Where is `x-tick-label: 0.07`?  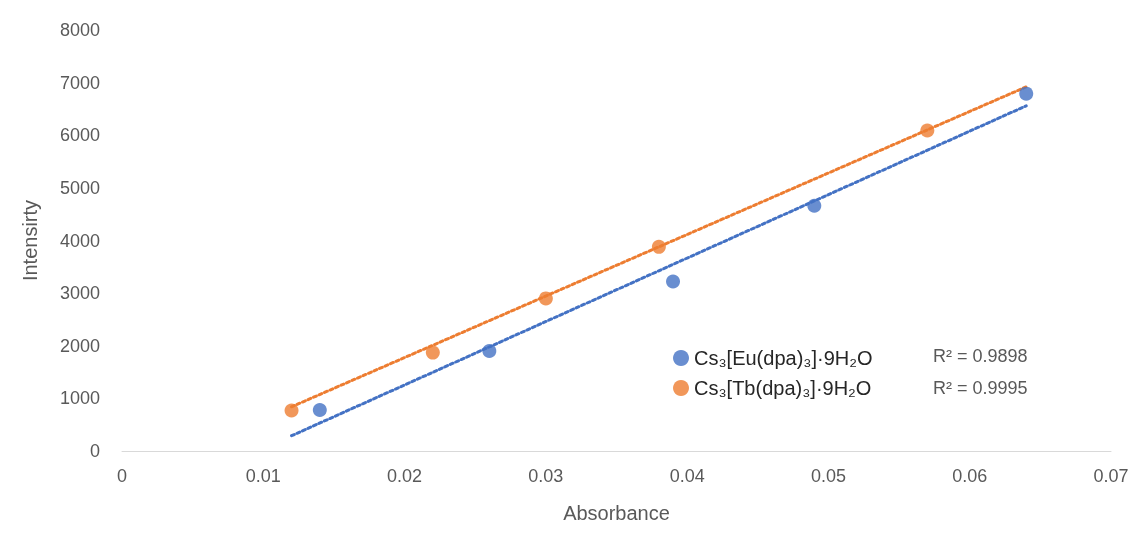
x-tick-label: 0.07 is located at coordinates (1111, 476).